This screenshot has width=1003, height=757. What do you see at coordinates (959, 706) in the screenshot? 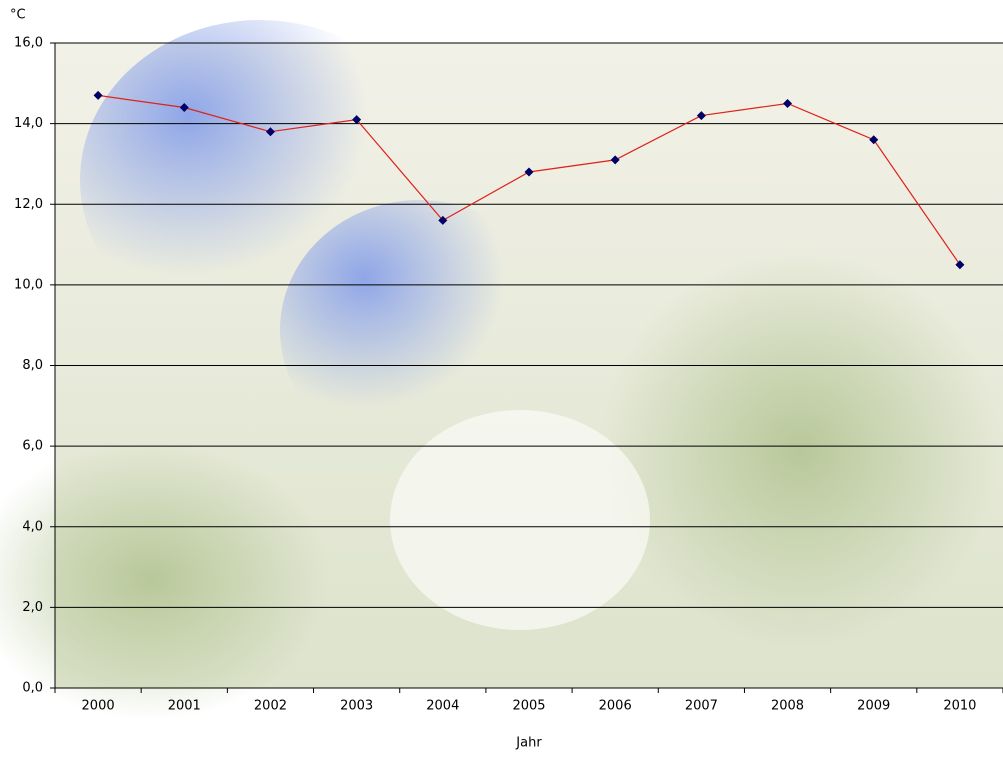
I see `x-tick-label: 2010` at bounding box center [959, 706].